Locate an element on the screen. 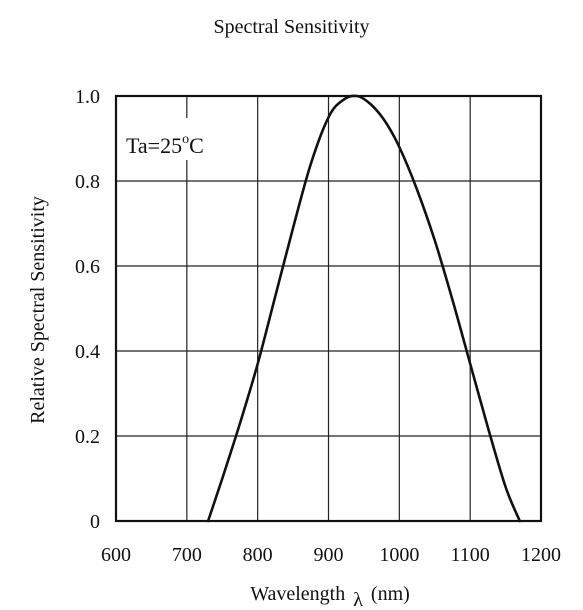 The height and width of the screenshot is (610, 583). x-axis-label: Wavelength λ (nm) is located at coordinates (330, 596).